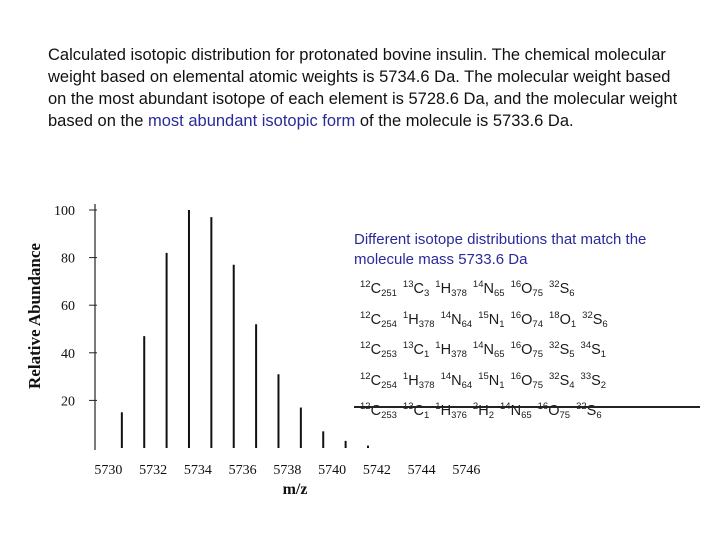  I want to click on isotope-term: 34S1, so click(593, 350).